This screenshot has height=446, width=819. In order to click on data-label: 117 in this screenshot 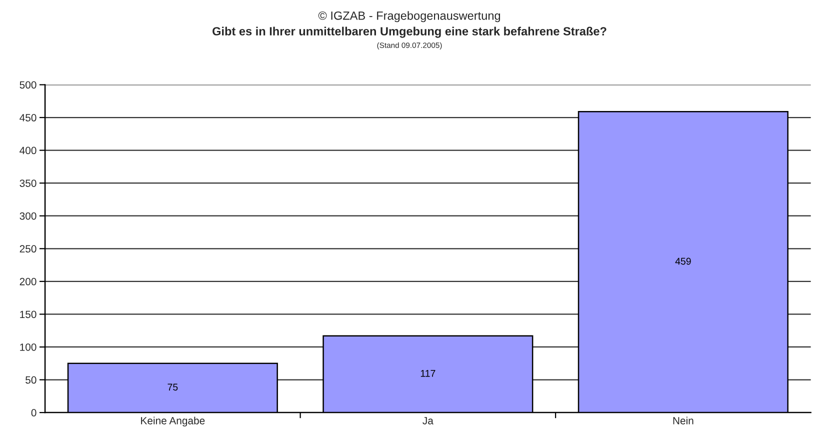, I will do `click(428, 373)`.